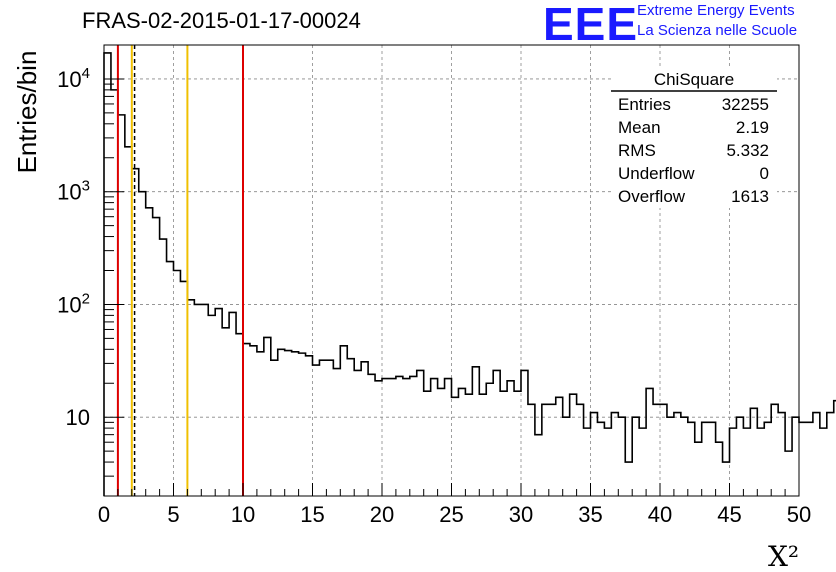 Image resolution: width=836 pixels, height=572 pixels. Describe the element at coordinates (729, 514) in the screenshot. I see `x-tick-label: 45` at that location.